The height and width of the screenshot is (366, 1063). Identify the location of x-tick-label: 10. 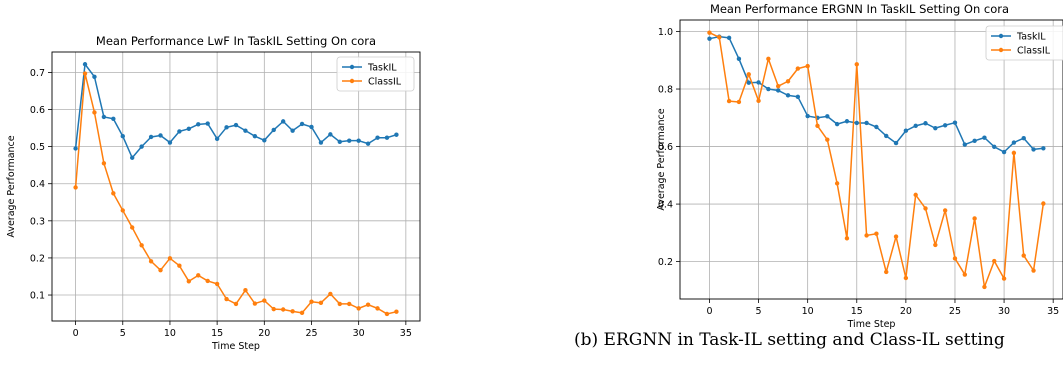
(170, 333).